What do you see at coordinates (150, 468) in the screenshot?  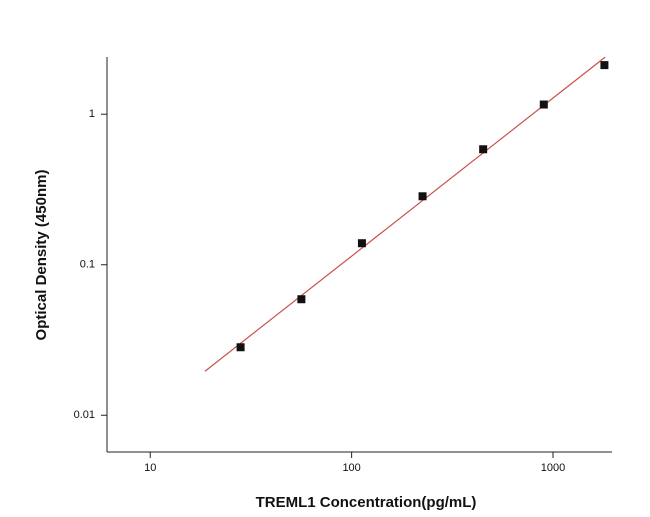 I see `x-tick-label: 10` at bounding box center [150, 468].